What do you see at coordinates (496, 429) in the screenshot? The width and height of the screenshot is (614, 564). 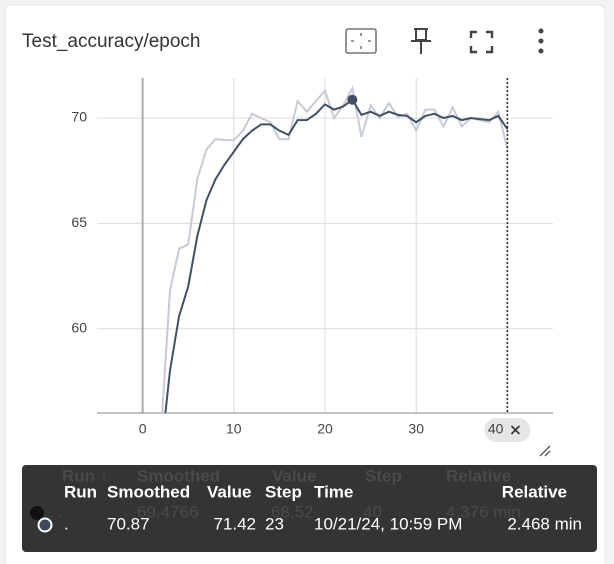 I see `hover-label: 40` at bounding box center [496, 429].